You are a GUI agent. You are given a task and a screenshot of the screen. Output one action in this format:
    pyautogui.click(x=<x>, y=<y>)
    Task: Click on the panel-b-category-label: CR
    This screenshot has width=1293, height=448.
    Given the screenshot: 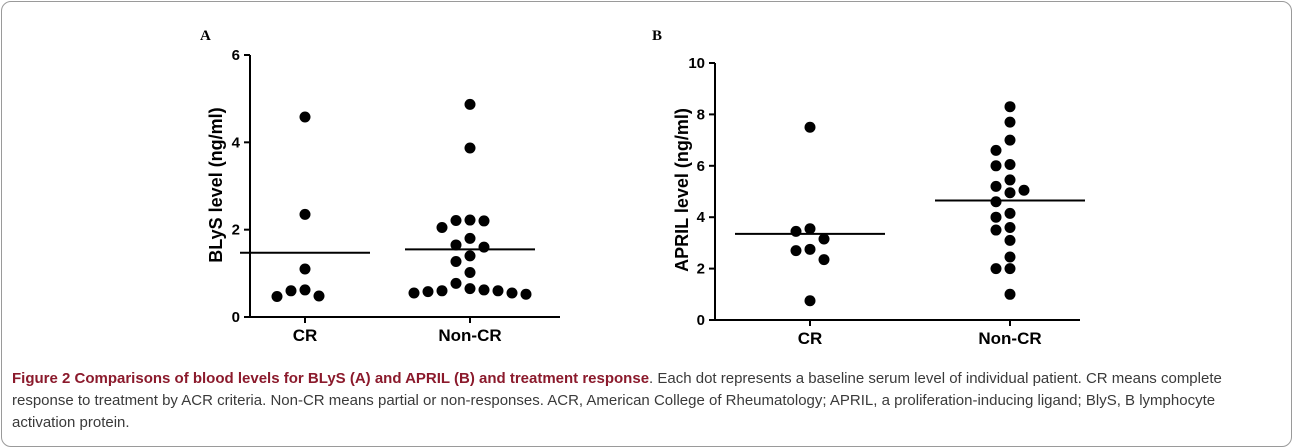 What is the action you would take?
    pyautogui.click(x=810, y=338)
    